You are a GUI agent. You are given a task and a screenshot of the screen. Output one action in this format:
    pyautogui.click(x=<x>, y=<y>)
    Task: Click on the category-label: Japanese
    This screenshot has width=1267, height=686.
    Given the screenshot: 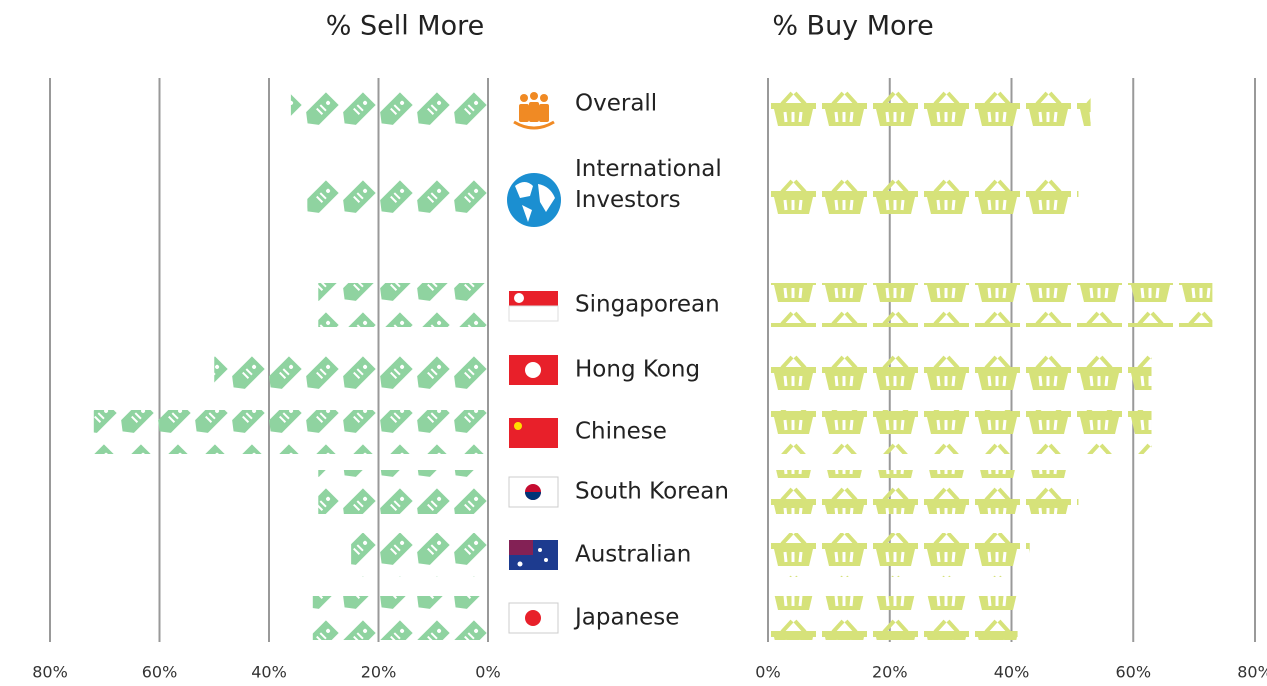 What is the action you would take?
    pyautogui.click(x=627, y=617)
    